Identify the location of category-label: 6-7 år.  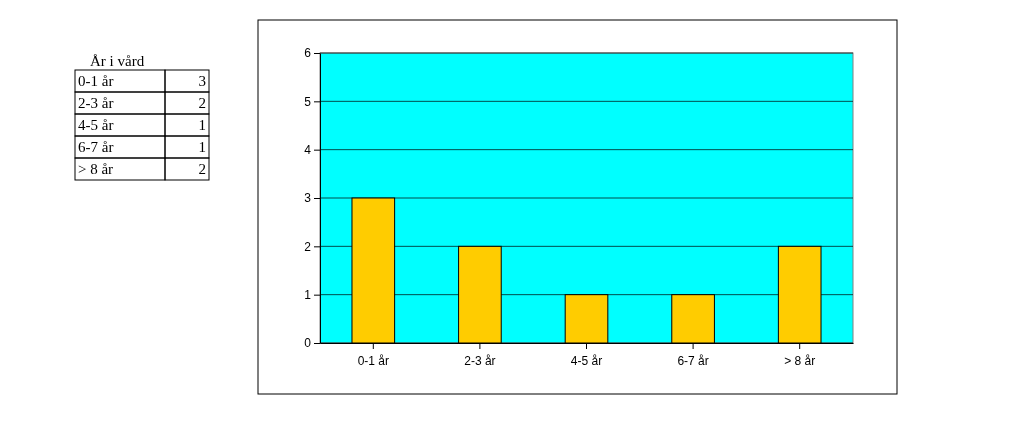
(96, 147).